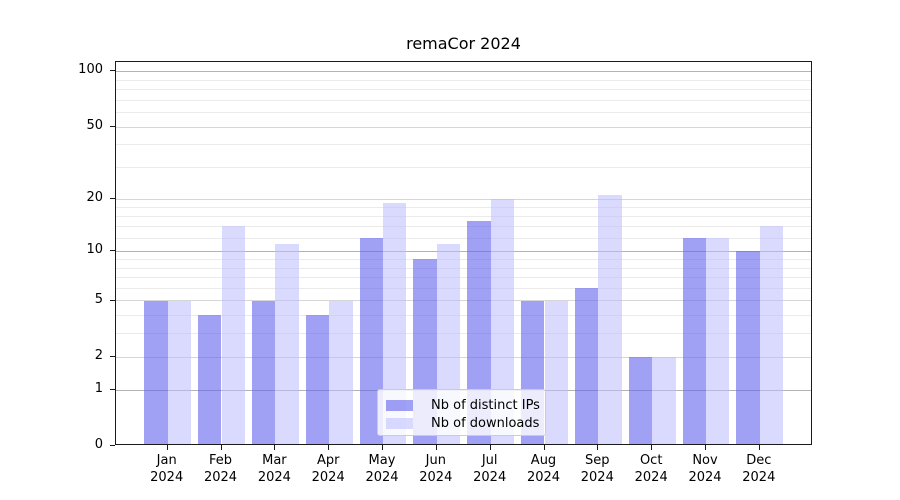 This screenshot has width=900, height=500. I want to click on legend: Nb of distinct IPs Nb of downloads, so click(461, 412).